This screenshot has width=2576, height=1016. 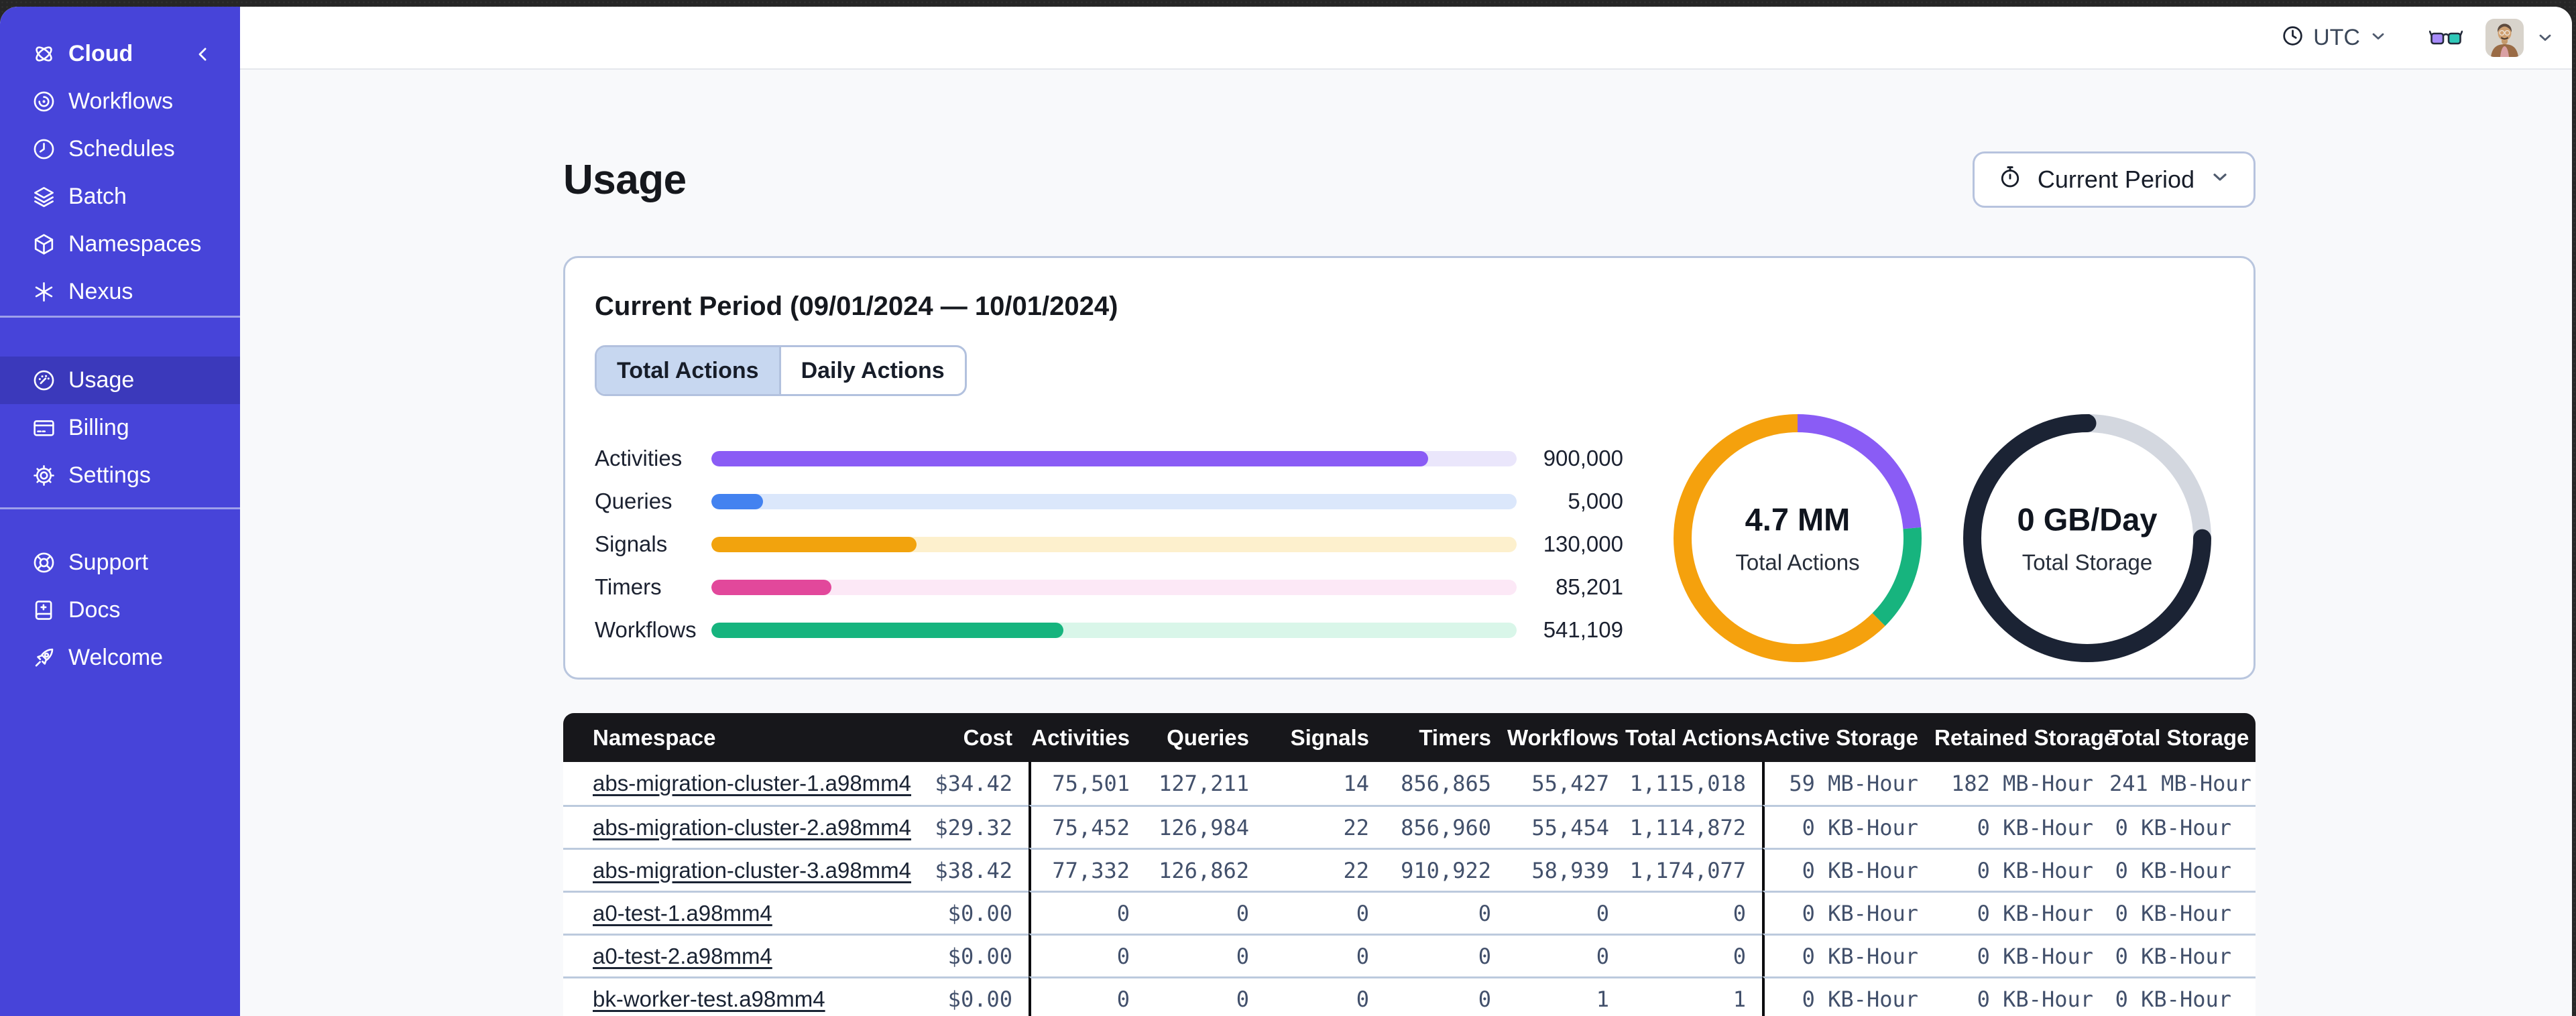 What do you see at coordinates (44, 54) in the screenshot?
I see `temporal-logo-icon` at bounding box center [44, 54].